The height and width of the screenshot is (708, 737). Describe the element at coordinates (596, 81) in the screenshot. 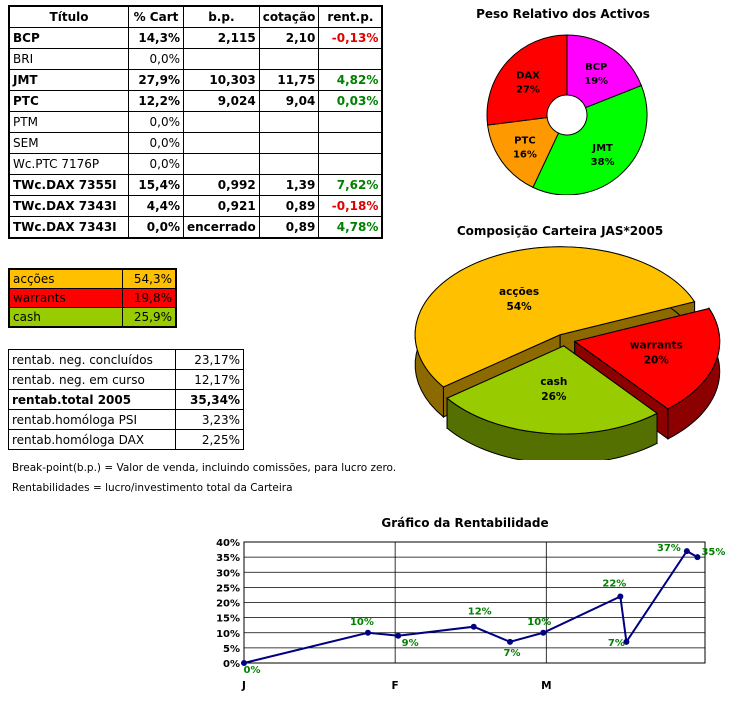

I see `donut-label-value: 19%` at that location.